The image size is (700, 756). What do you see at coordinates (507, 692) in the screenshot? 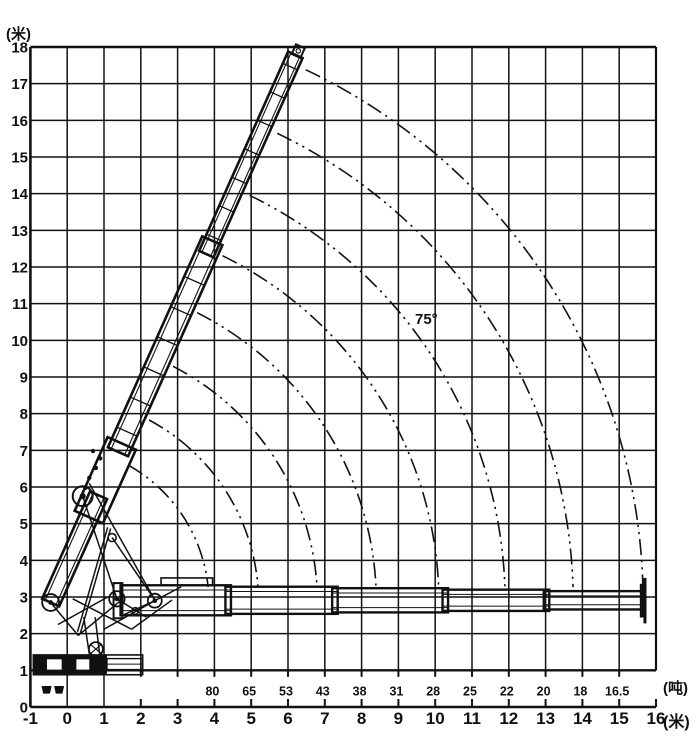
I see `capacity-value: 22` at bounding box center [507, 692].